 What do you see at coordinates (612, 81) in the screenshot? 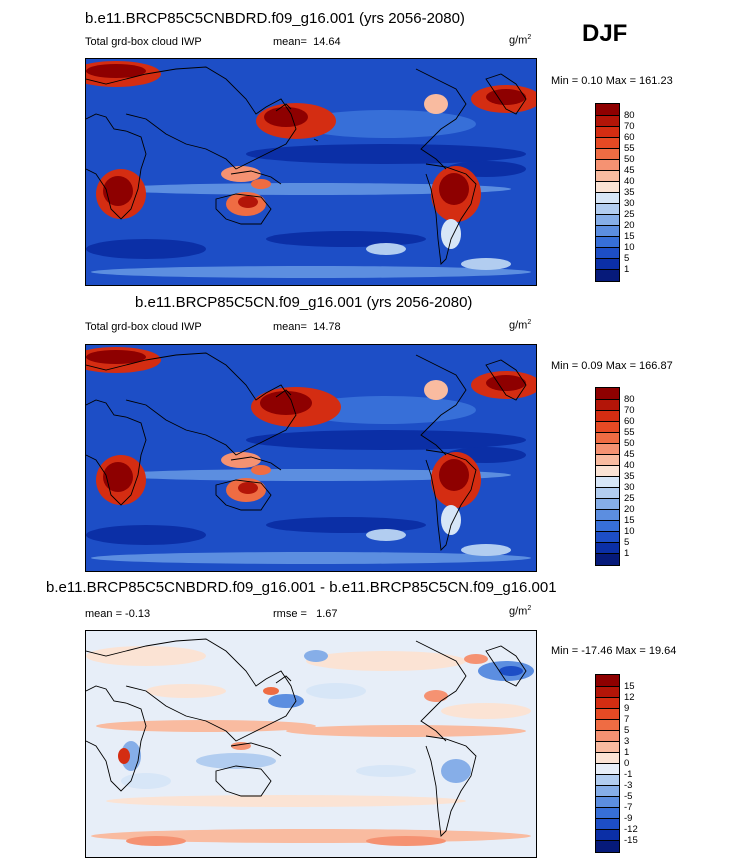
I see `panel1-minmax: Min = 0.10 Max = 161.23` at bounding box center [612, 81].